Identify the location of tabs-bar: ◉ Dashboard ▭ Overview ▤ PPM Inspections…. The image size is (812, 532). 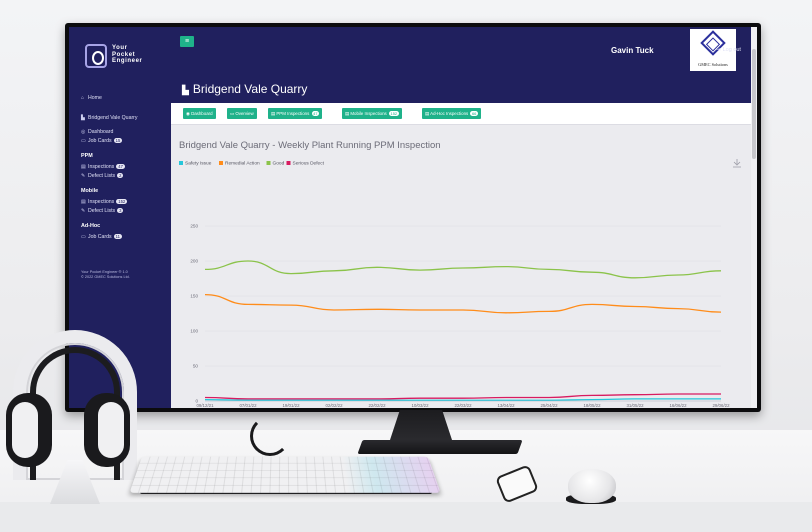
(464, 114).